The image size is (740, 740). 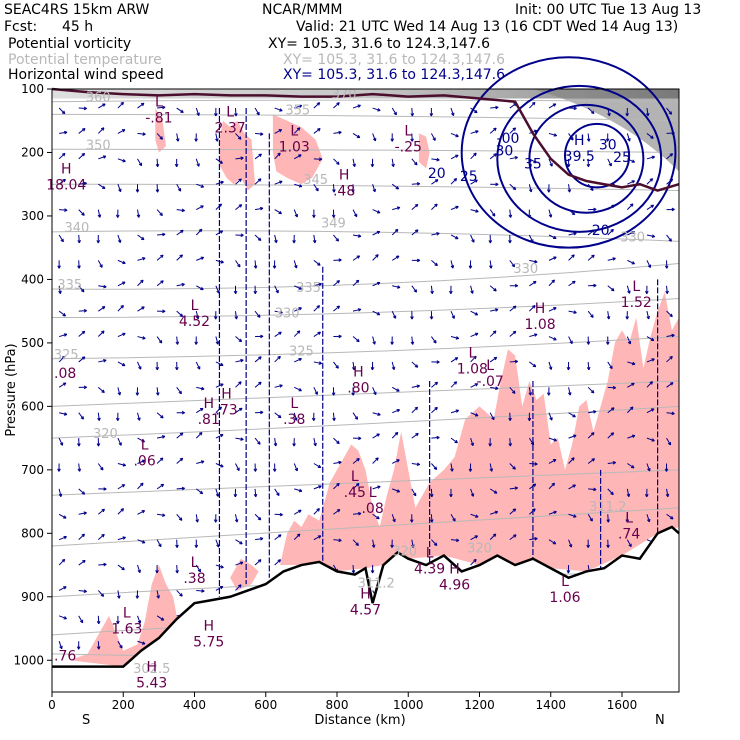 What do you see at coordinates (359, 720) in the screenshot?
I see `x-axis-title: Distance (km)` at bounding box center [359, 720].